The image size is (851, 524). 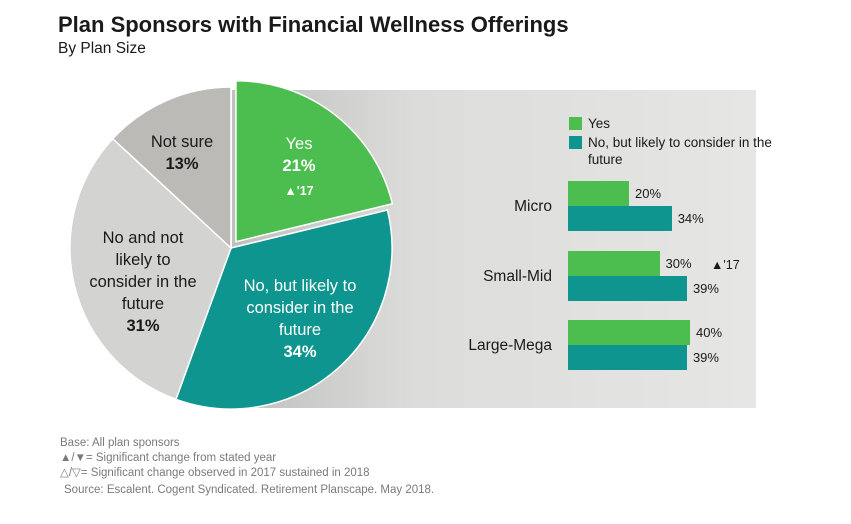 I want to click on bar-value-small-mid-no-but-likely: 39%, so click(x=705, y=288).